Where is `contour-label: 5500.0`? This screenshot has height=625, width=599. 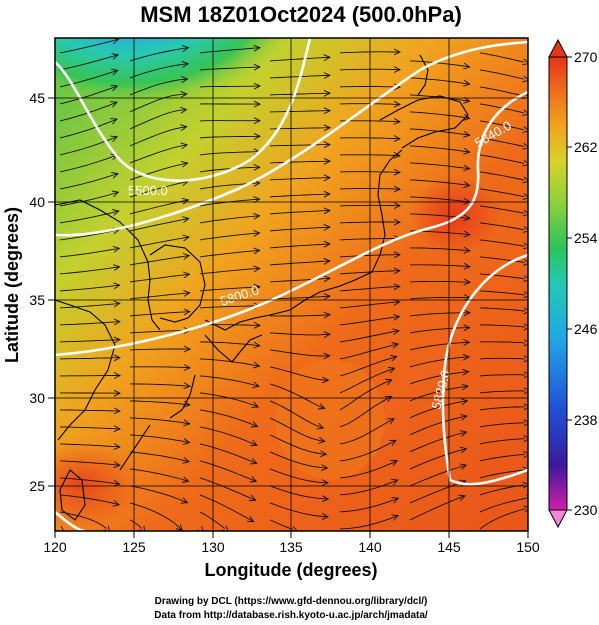 contour-label: 5500.0 is located at coordinates (148, 190).